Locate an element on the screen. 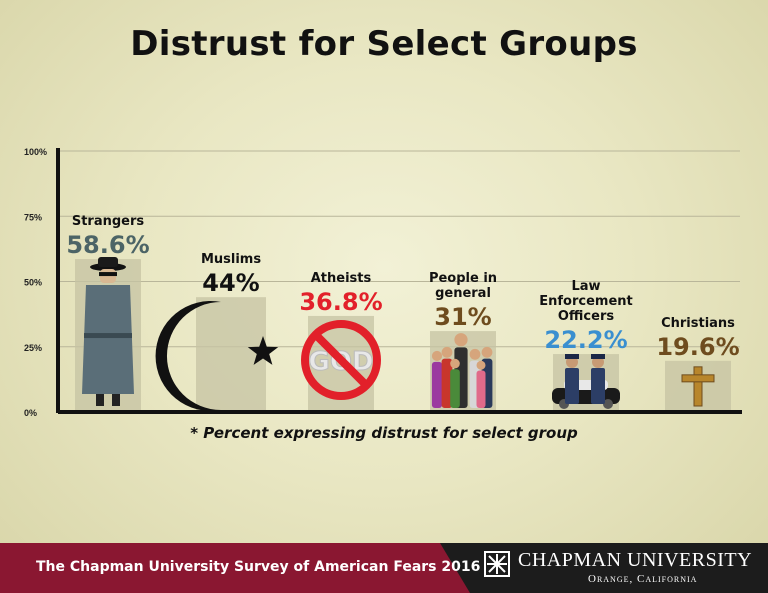 The width and height of the screenshot is (768, 593). footer-band is located at coordinates (235, 568).